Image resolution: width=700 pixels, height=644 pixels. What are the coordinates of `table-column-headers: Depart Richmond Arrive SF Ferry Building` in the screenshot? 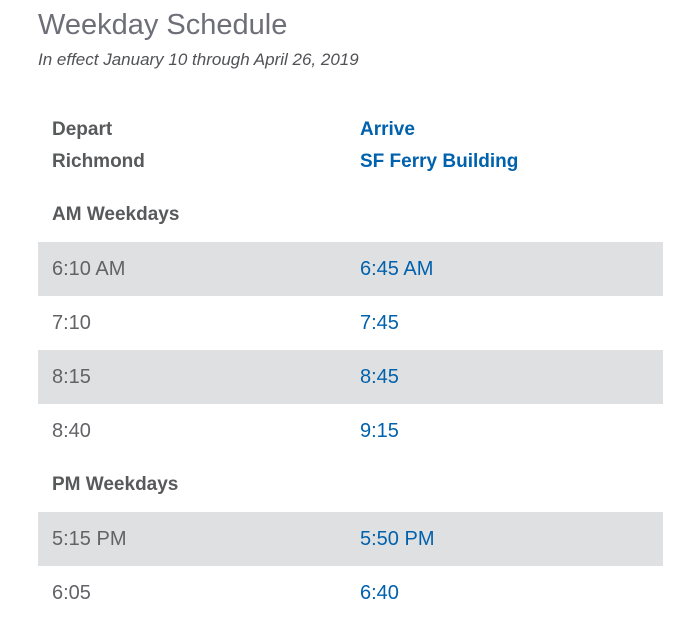 It's located at (350, 146).